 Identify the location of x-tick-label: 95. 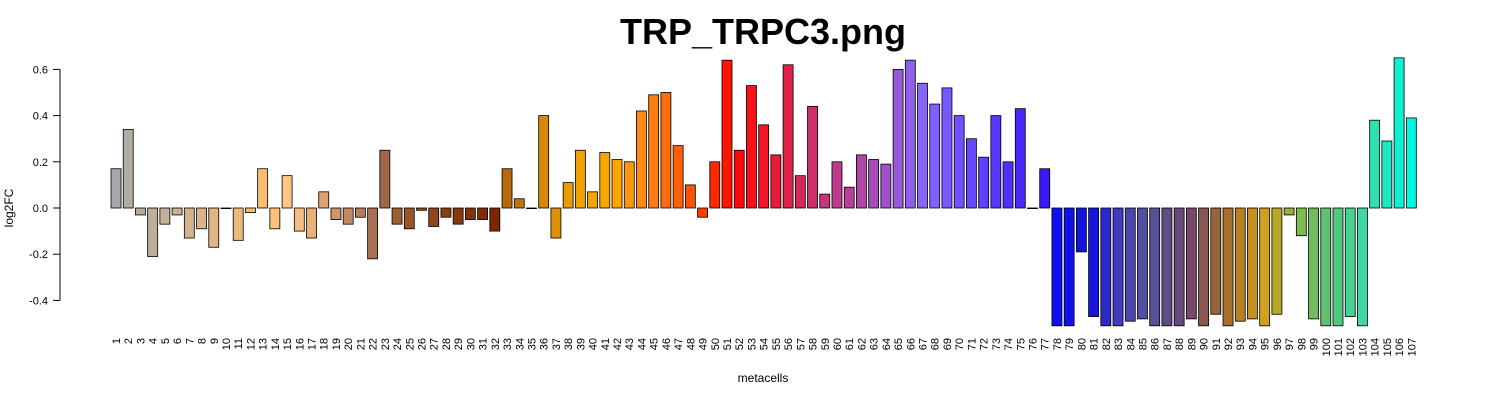
(1266, 344).